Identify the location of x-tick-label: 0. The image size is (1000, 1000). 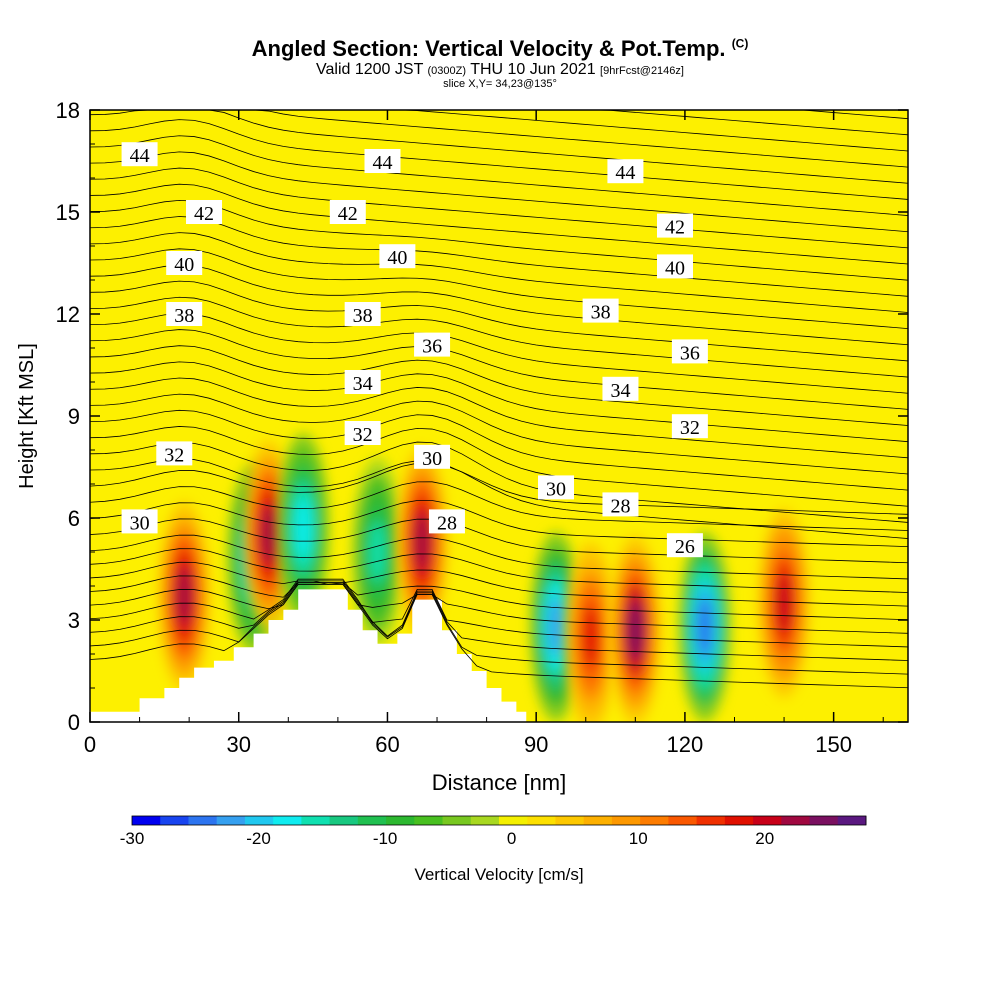
(90, 744).